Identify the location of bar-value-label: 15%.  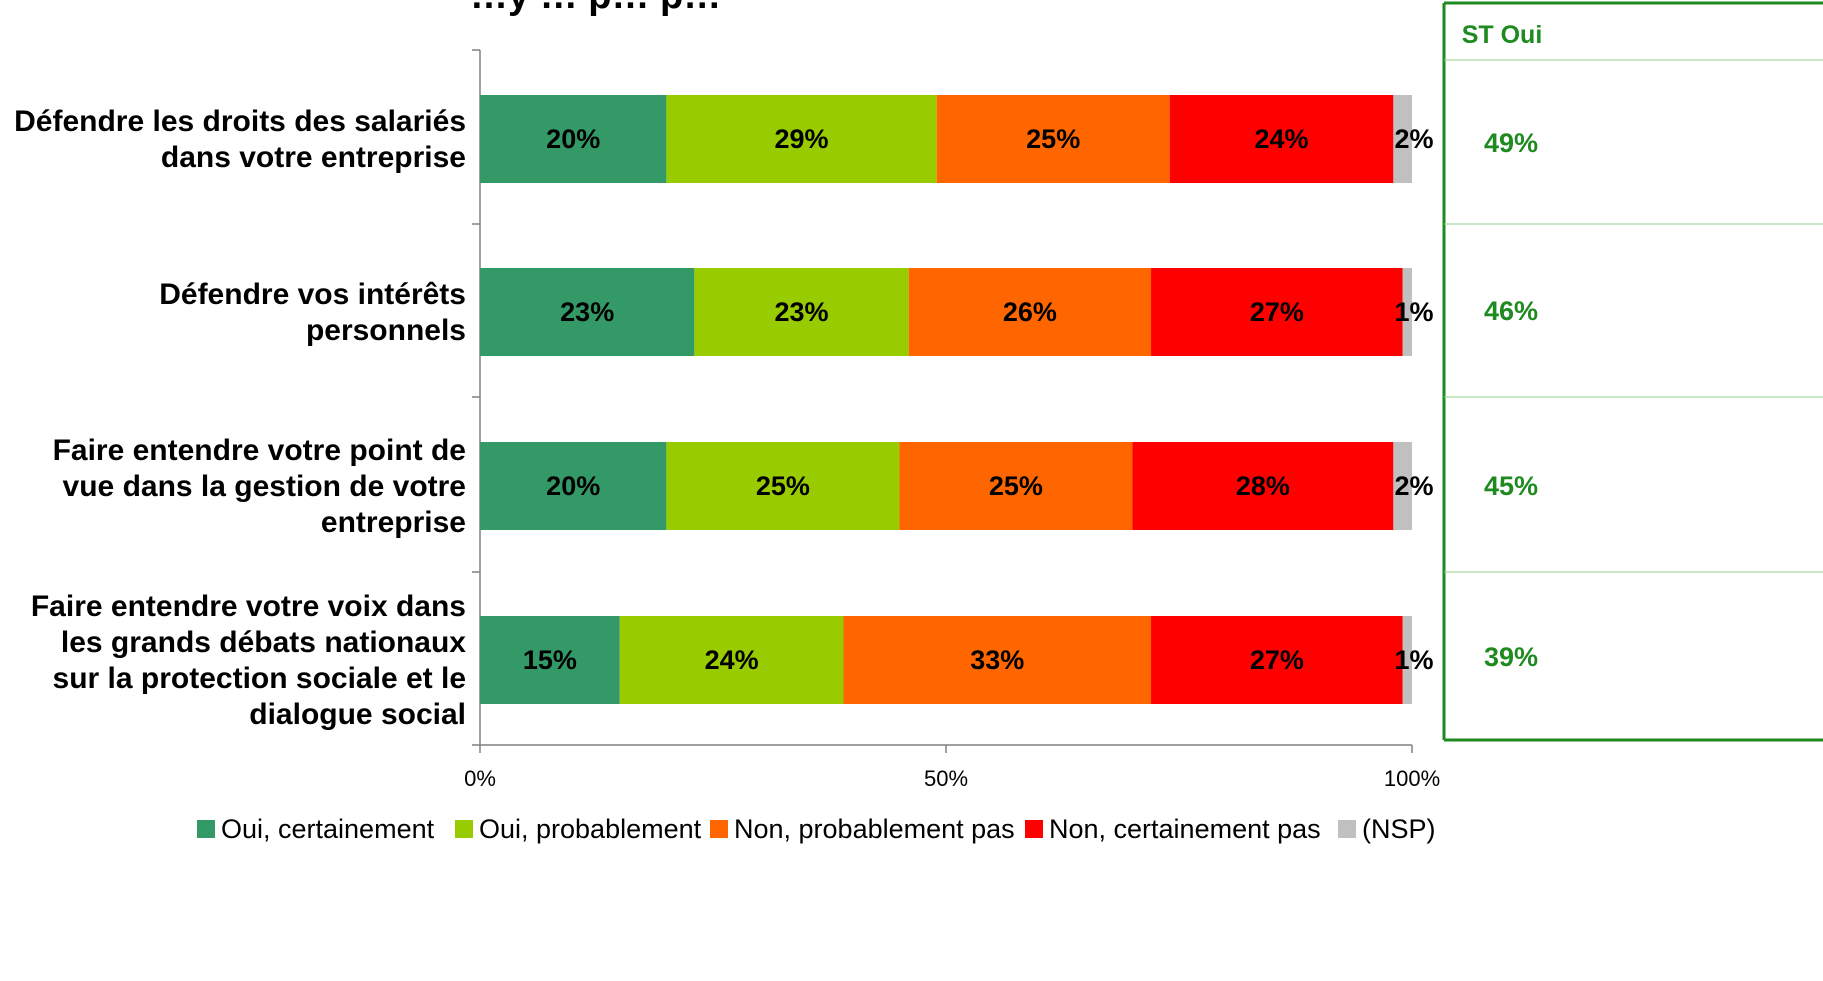
(550, 660).